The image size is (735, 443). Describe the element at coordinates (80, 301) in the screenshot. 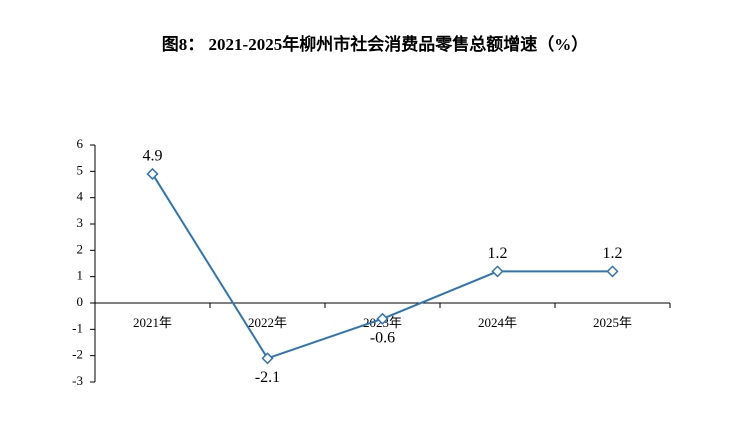

I see `y-tick-label: 0` at that location.